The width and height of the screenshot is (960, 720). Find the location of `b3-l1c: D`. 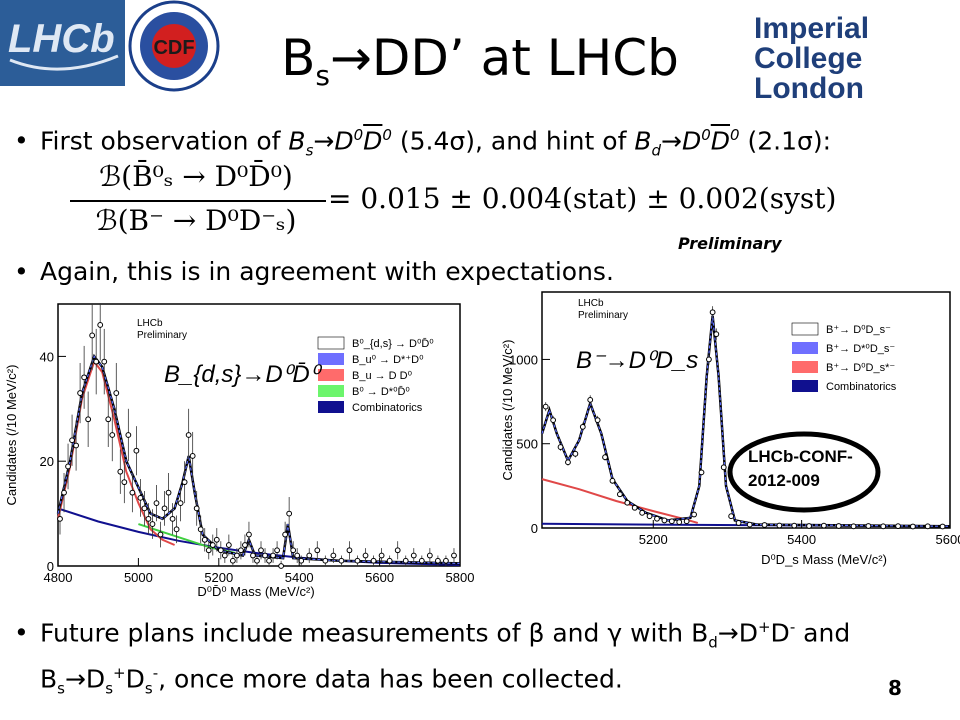

b3-l1c: D is located at coordinates (780, 633).